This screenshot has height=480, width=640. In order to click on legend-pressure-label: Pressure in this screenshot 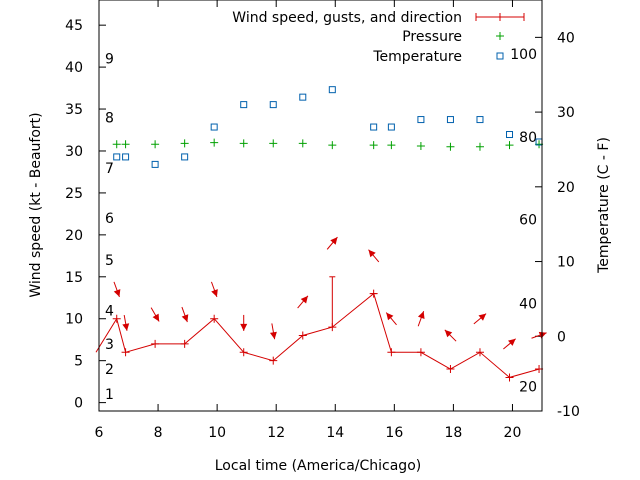, I will do `click(432, 37)`.